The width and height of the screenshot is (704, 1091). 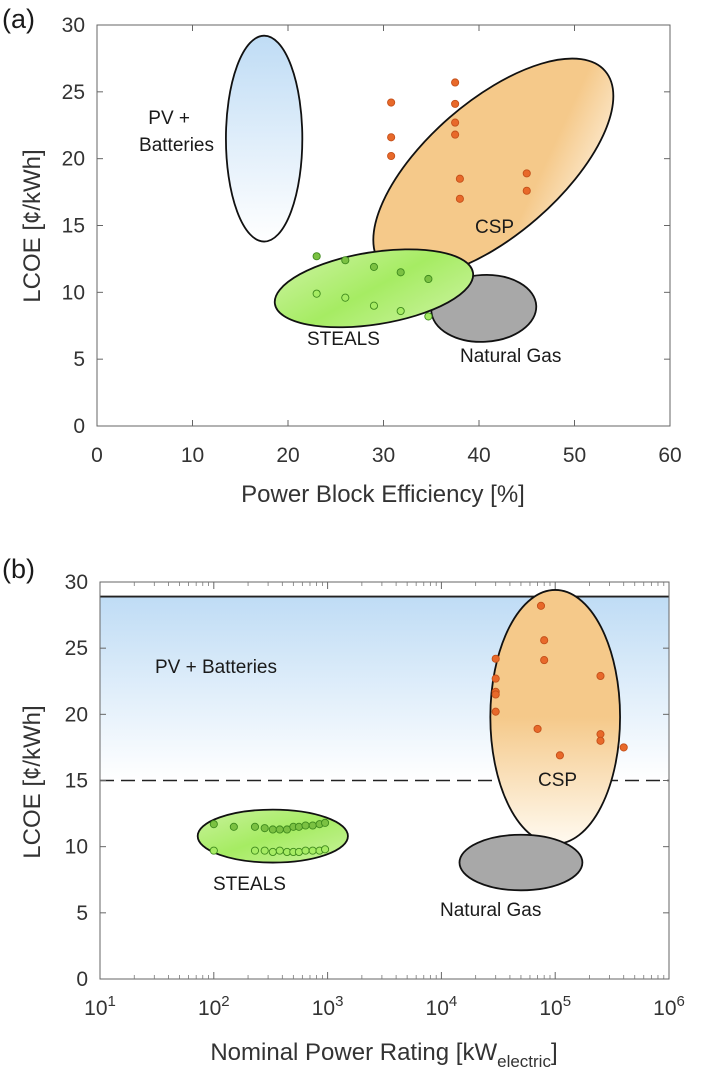 What do you see at coordinates (521, 862) in the screenshot?
I see `panel-b-natural-gas-region` at bounding box center [521, 862].